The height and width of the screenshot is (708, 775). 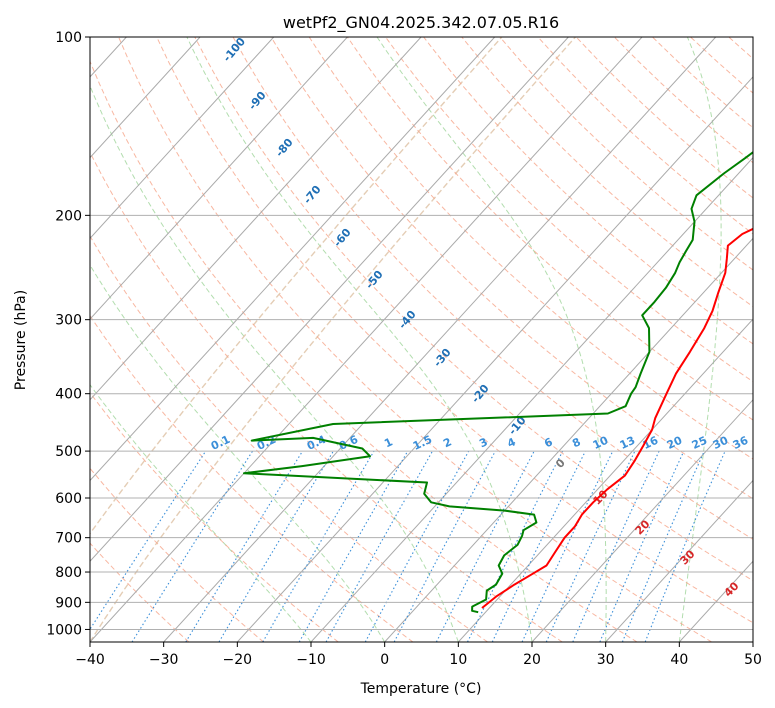 I want to click on x-tick-label: −20, so click(x=238, y=660).